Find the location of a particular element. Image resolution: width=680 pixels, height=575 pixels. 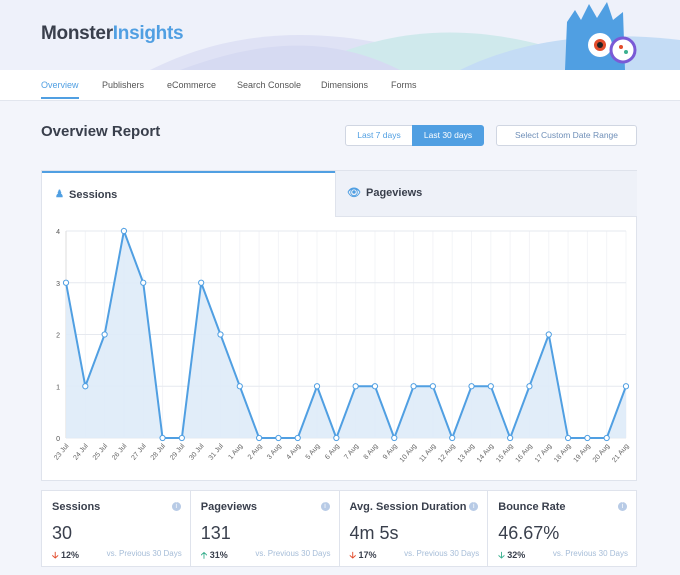

x-tick-label: 15 Aug is located at coordinates (504, 453).